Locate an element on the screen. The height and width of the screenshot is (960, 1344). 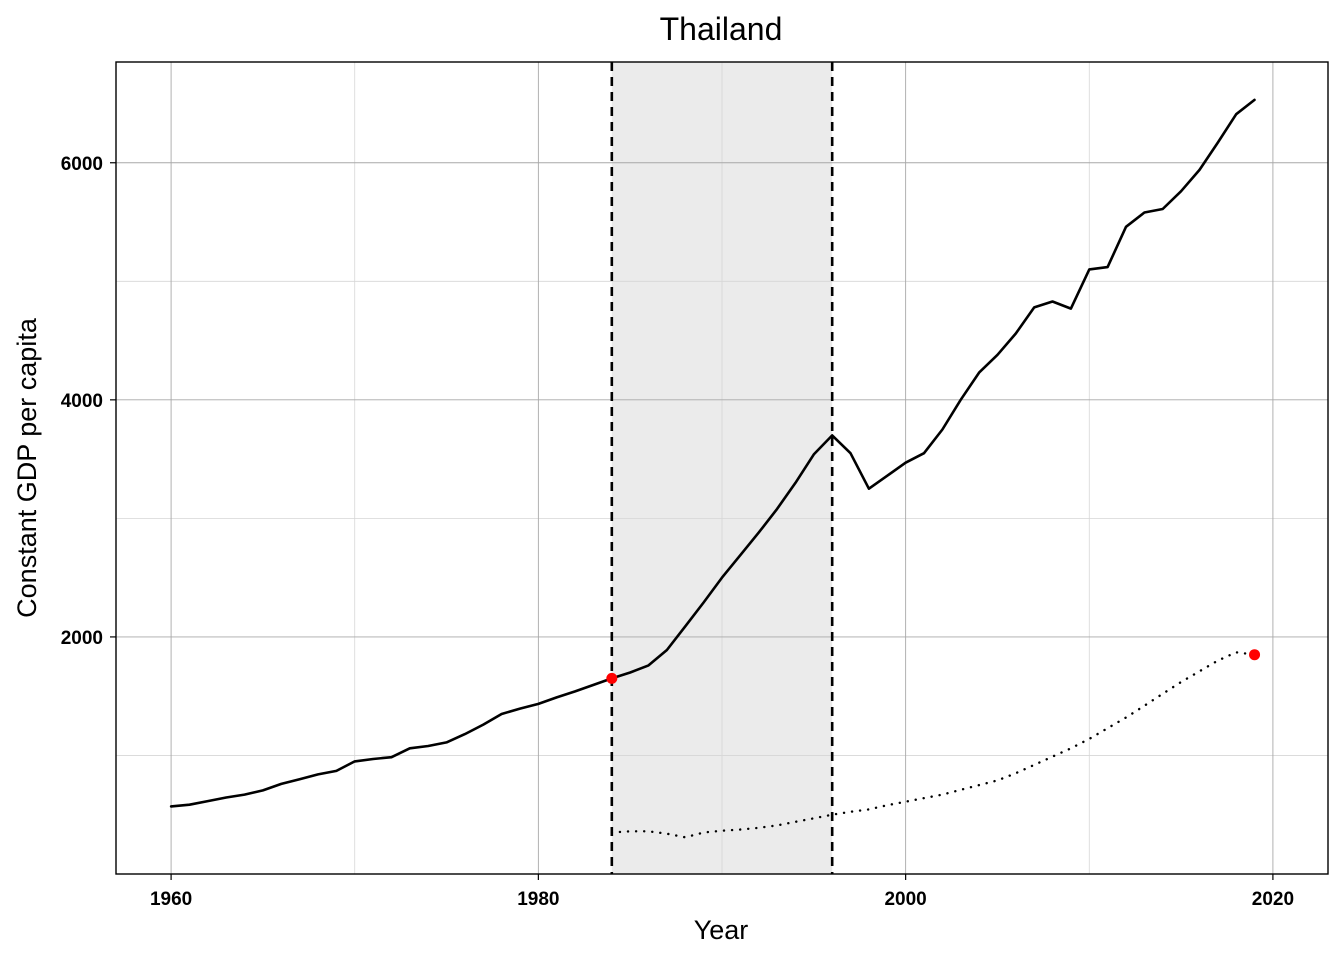
y-axis-title: Constant GDP per capita is located at coordinates (27, 467).